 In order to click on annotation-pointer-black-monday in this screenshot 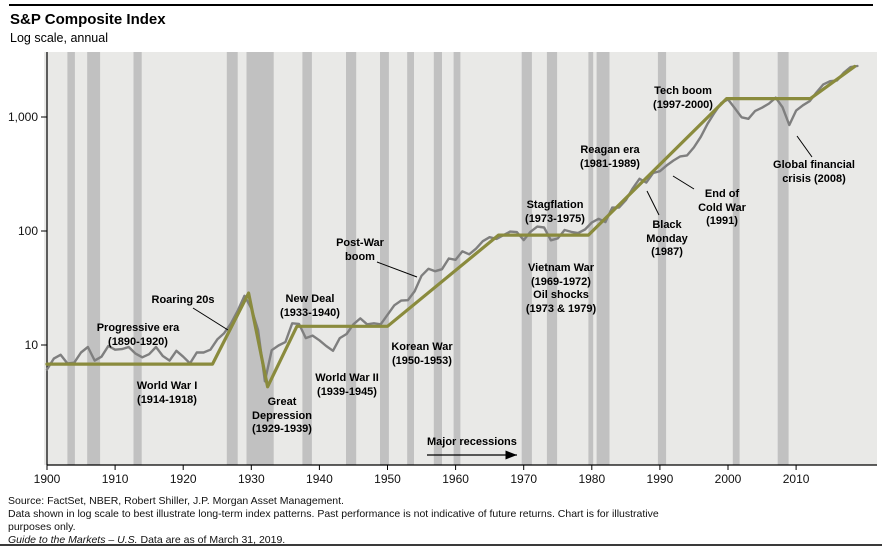, I will do `click(653, 203)`.